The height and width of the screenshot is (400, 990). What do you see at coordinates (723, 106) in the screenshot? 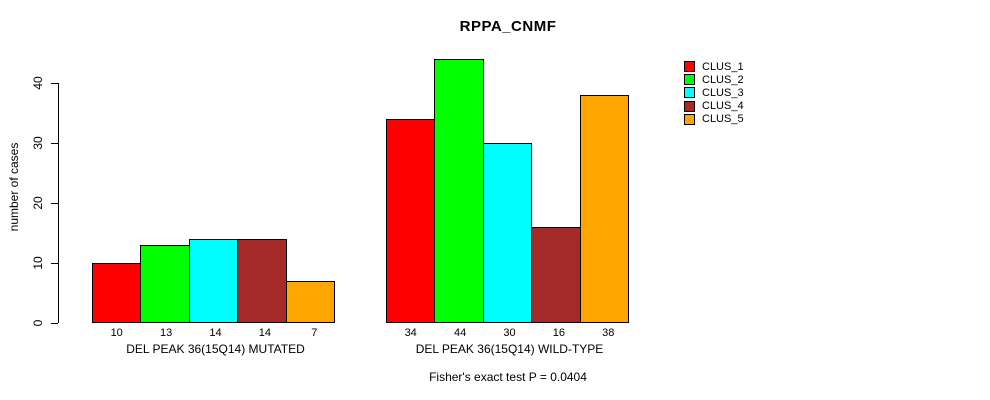
I see `legend-label: CLUS_4` at bounding box center [723, 106].